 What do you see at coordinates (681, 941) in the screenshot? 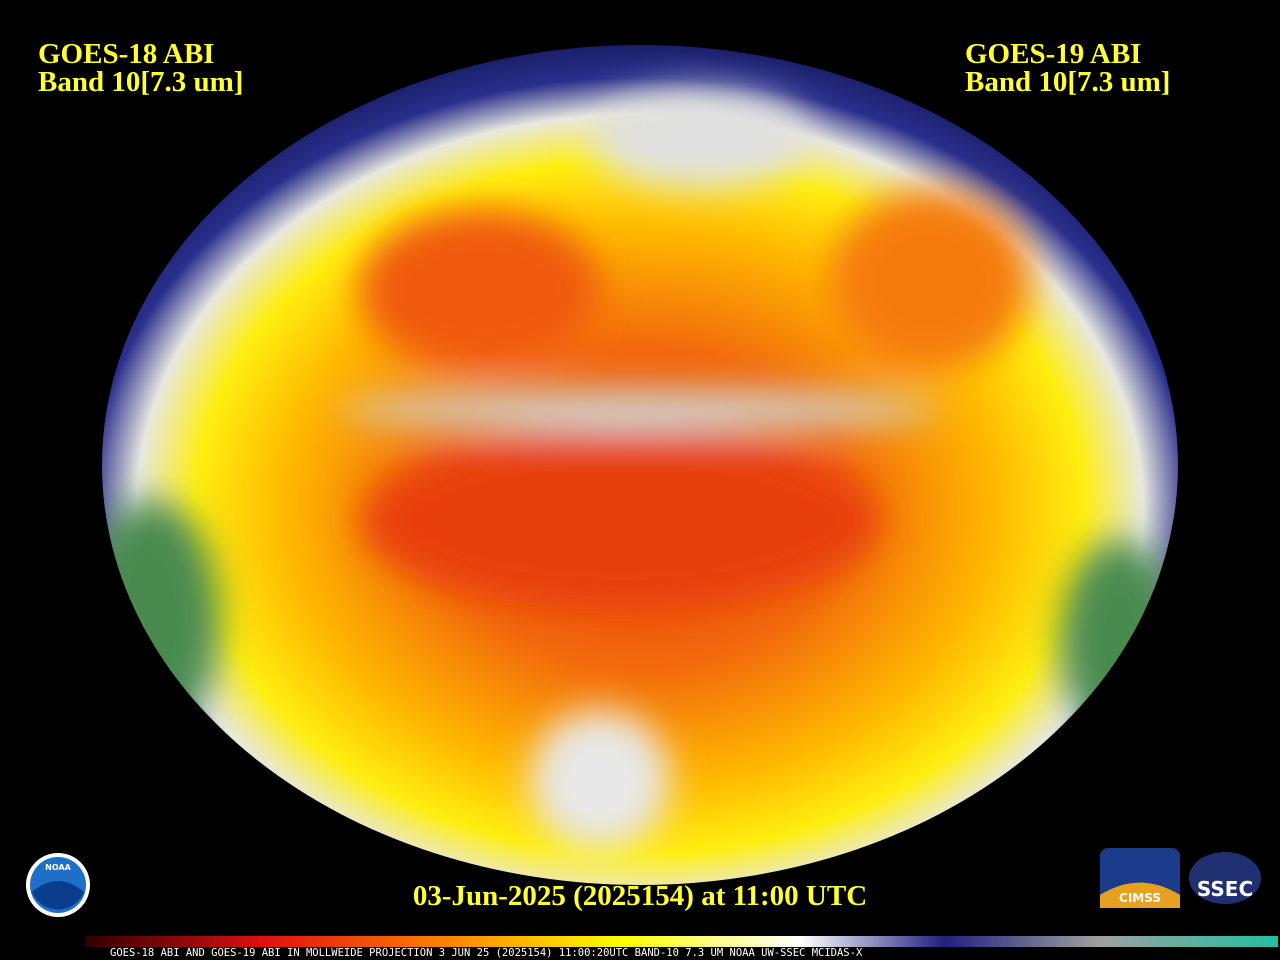
I see `color-bar` at bounding box center [681, 941].